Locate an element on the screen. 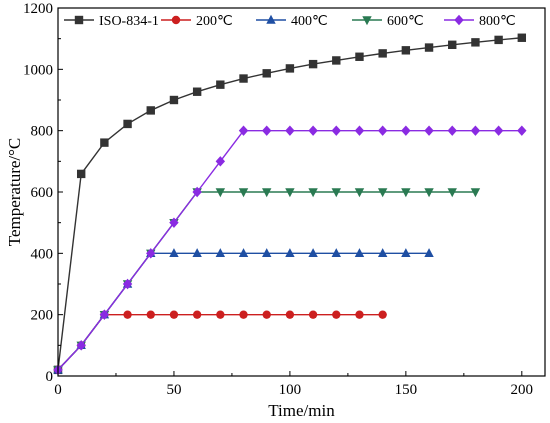 This screenshot has height=423, width=550. legend-item: 600℃ is located at coordinates (388, 21).